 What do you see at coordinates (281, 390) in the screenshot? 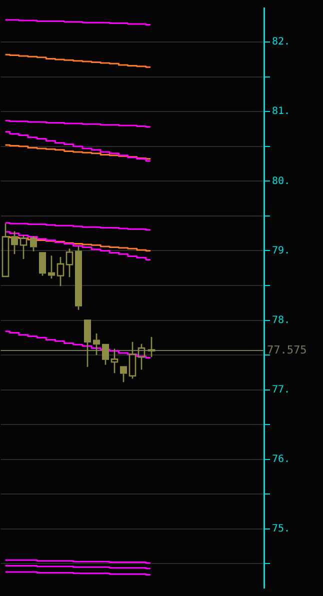
I see `y-tick-label: 77.` at bounding box center [281, 390].